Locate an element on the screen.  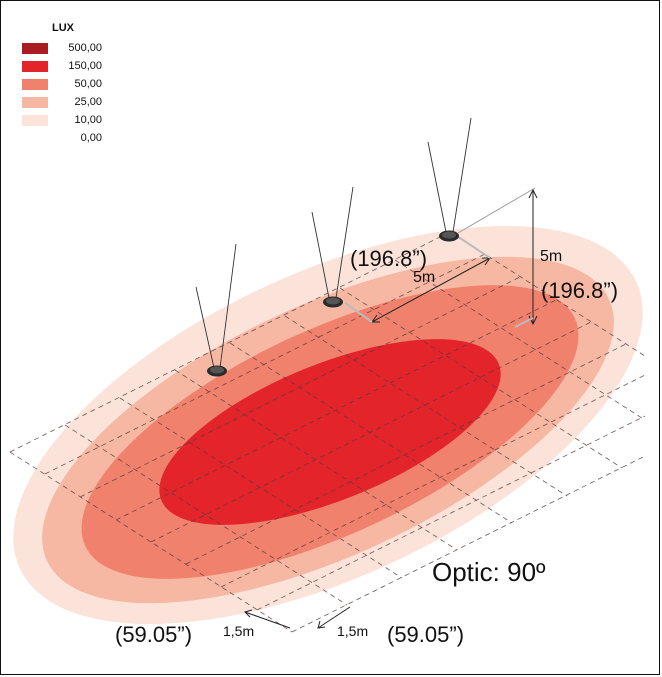
legend-value: 25,00 is located at coordinates (88, 102).